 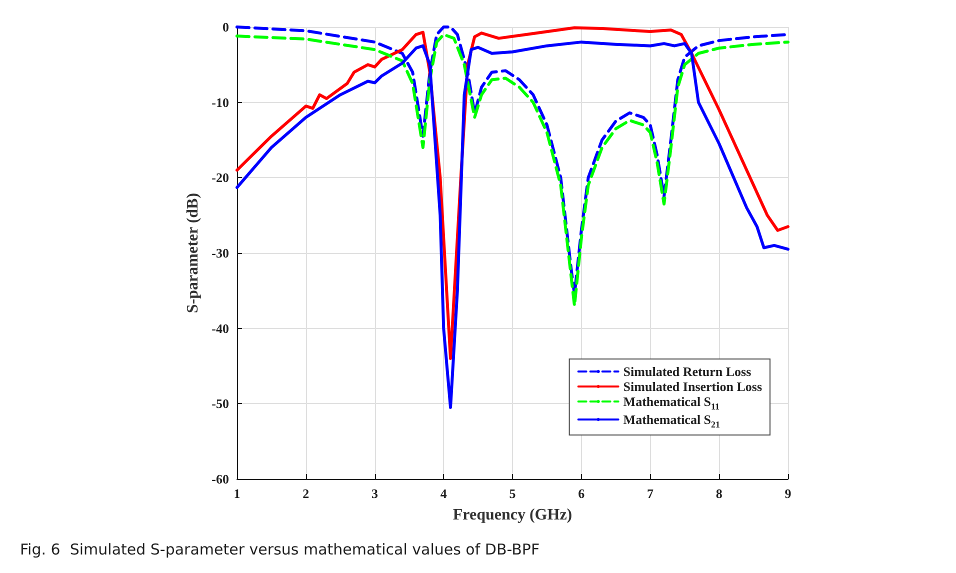 What do you see at coordinates (220, 102) in the screenshot?
I see `y-tick-label: -10` at bounding box center [220, 102].